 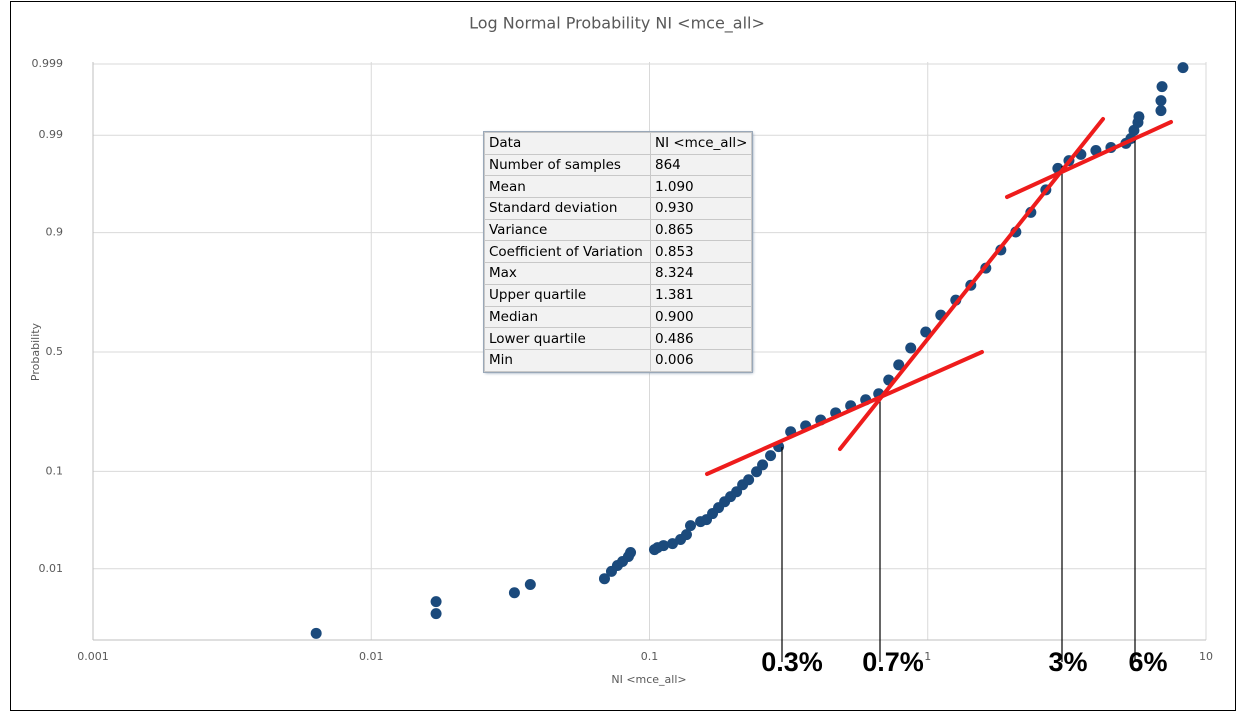 What do you see at coordinates (792, 662) in the screenshot?
I see `annotation: 0.3%` at bounding box center [792, 662].